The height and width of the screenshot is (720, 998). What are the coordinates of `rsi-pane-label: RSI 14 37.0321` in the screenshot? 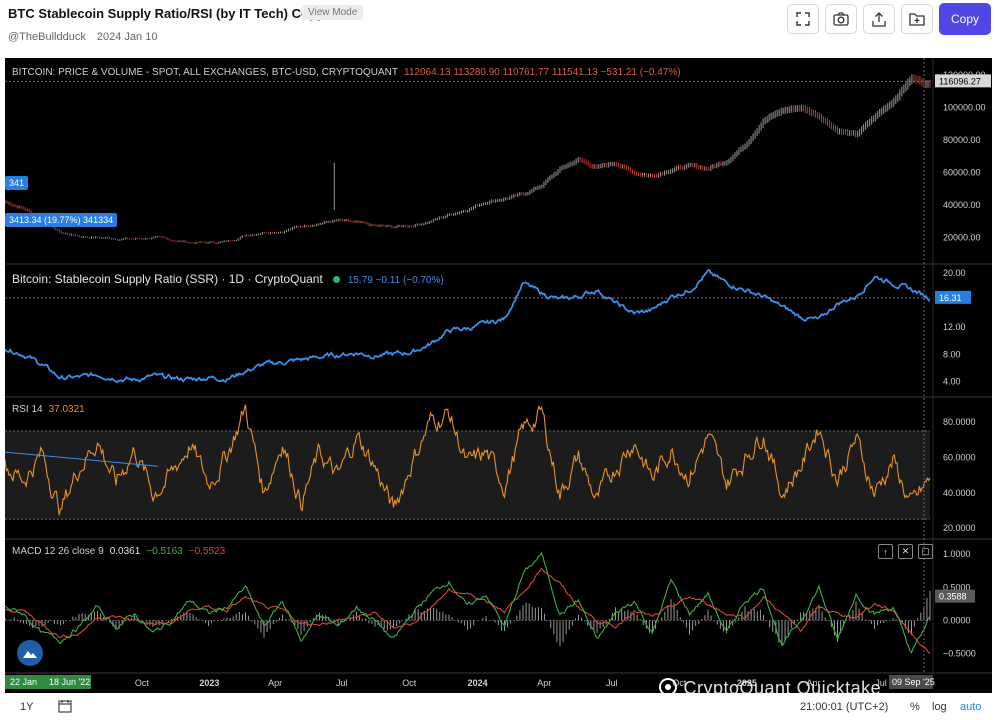 It's located at (48, 409).